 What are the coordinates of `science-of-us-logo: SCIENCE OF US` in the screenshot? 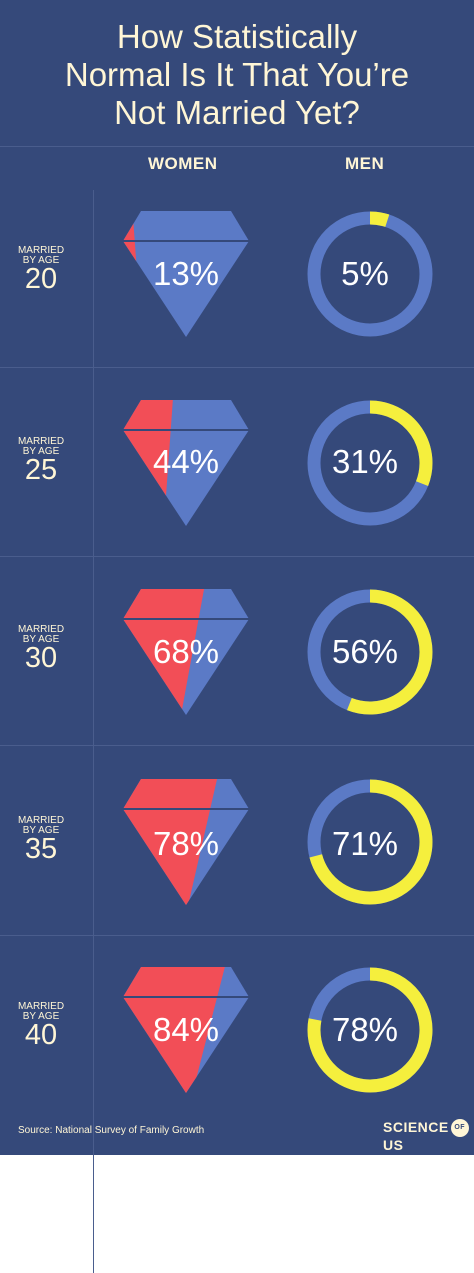 It's located at (428, 1136).